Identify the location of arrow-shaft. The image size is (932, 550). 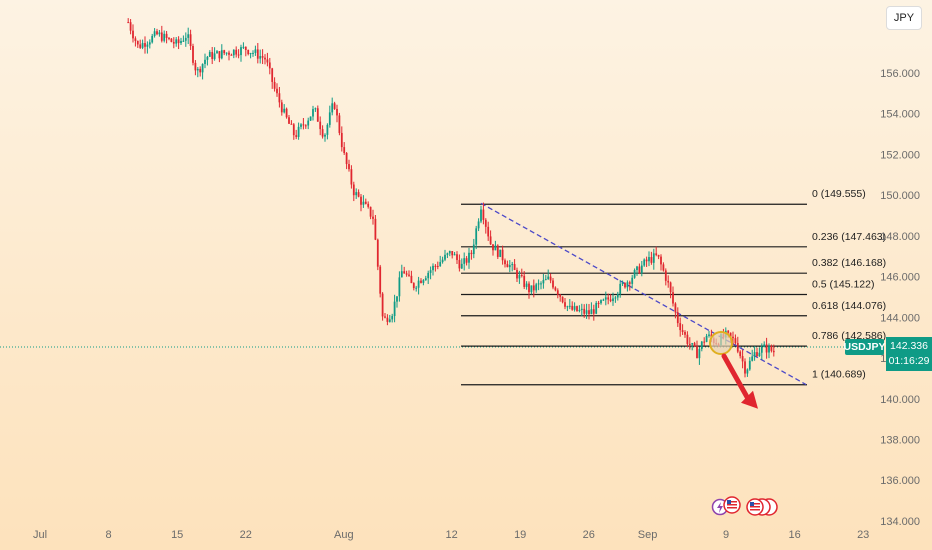
(736, 377).